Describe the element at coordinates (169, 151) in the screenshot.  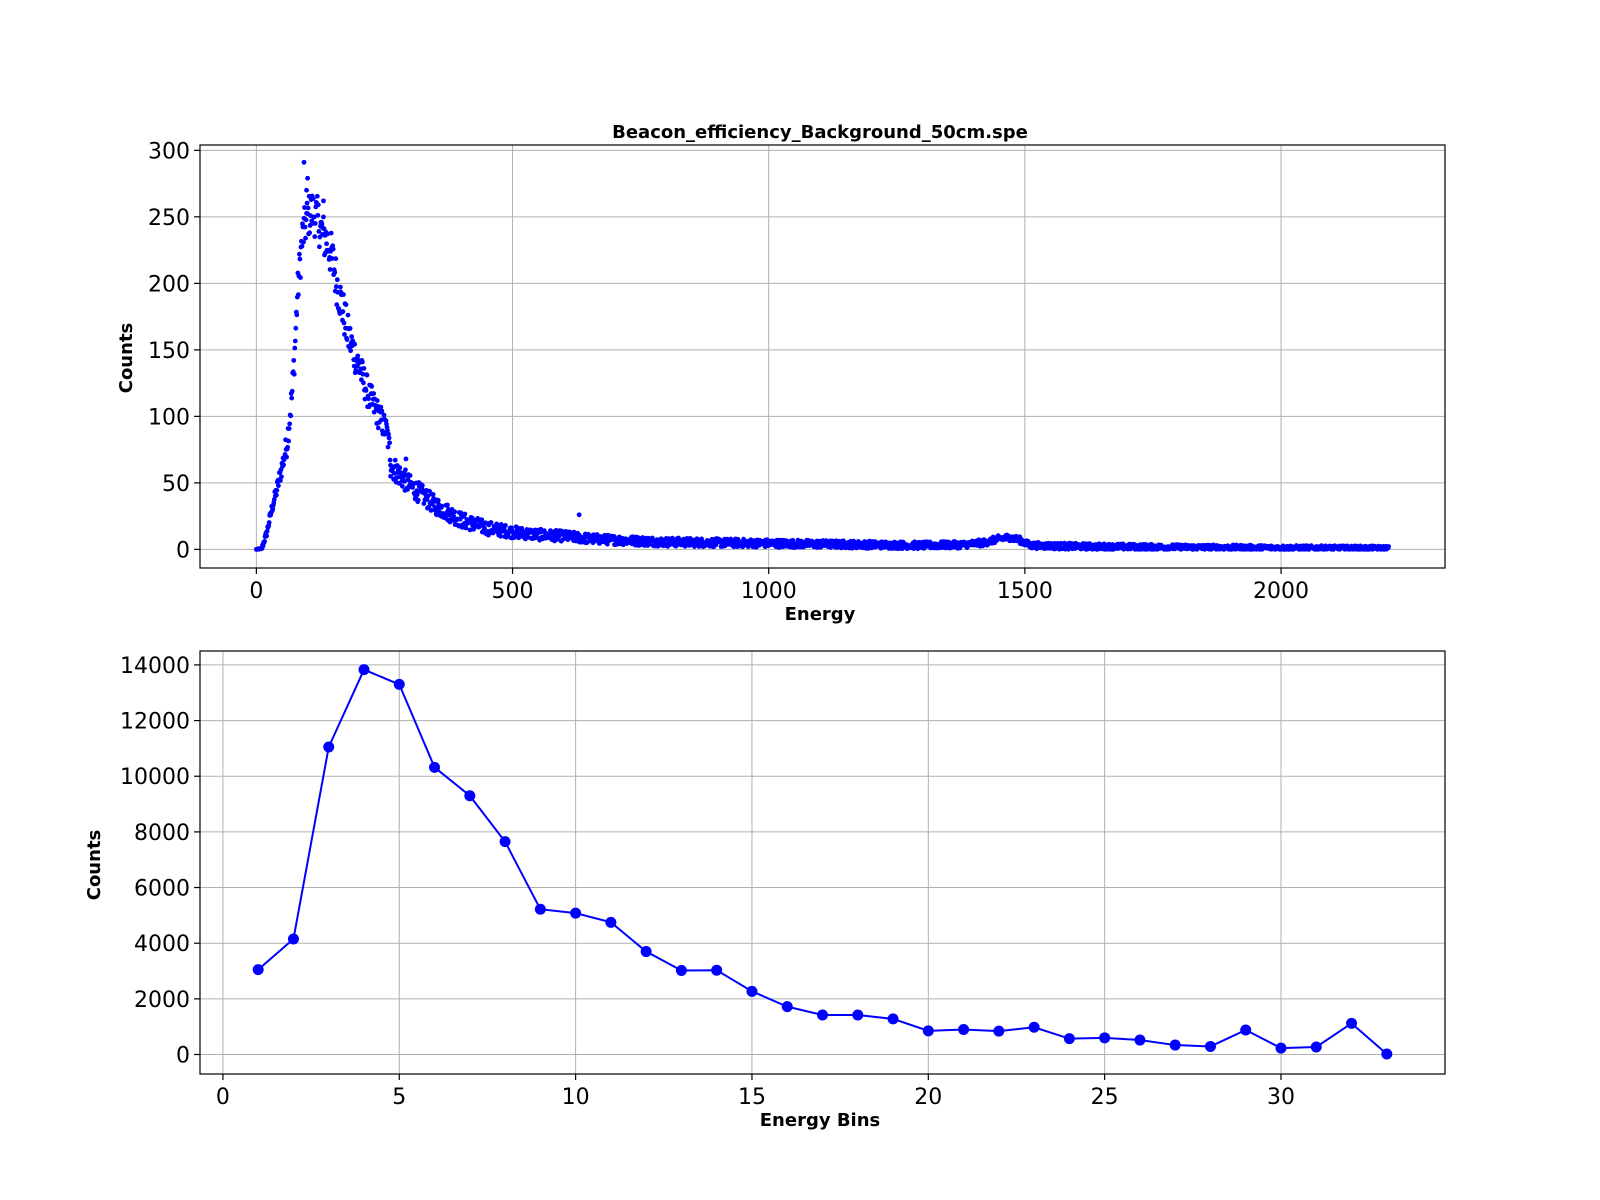
I see `y-tick-label: 300` at that location.